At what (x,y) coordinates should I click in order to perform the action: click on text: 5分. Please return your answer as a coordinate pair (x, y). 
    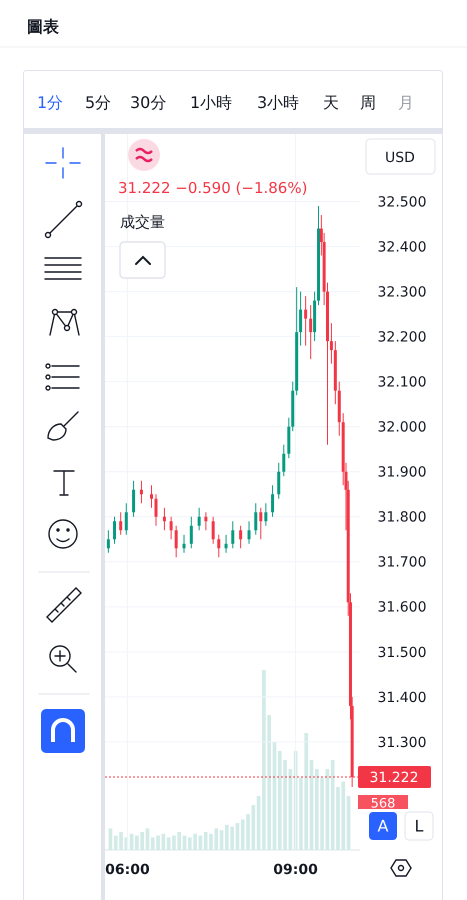
    Looking at the image, I should click on (98, 102).